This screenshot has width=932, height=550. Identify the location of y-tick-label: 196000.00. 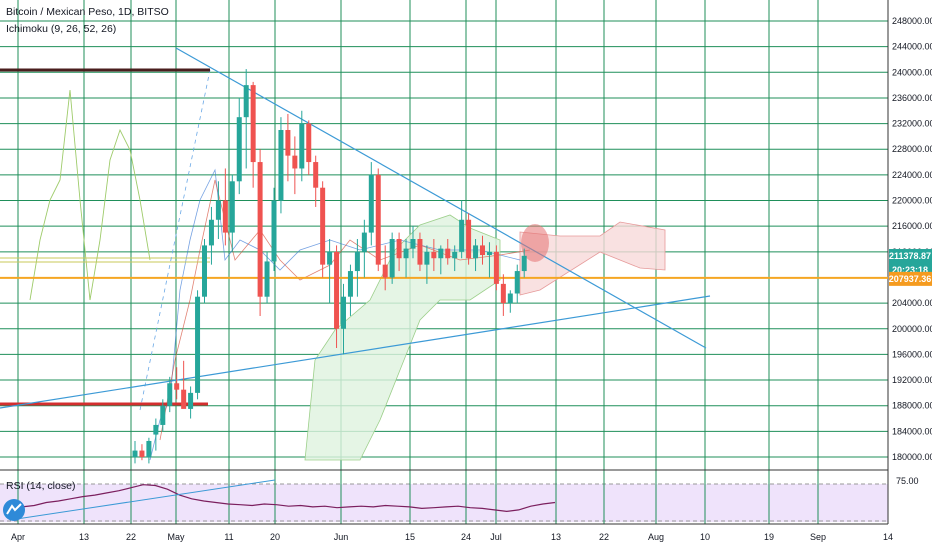
(912, 354).